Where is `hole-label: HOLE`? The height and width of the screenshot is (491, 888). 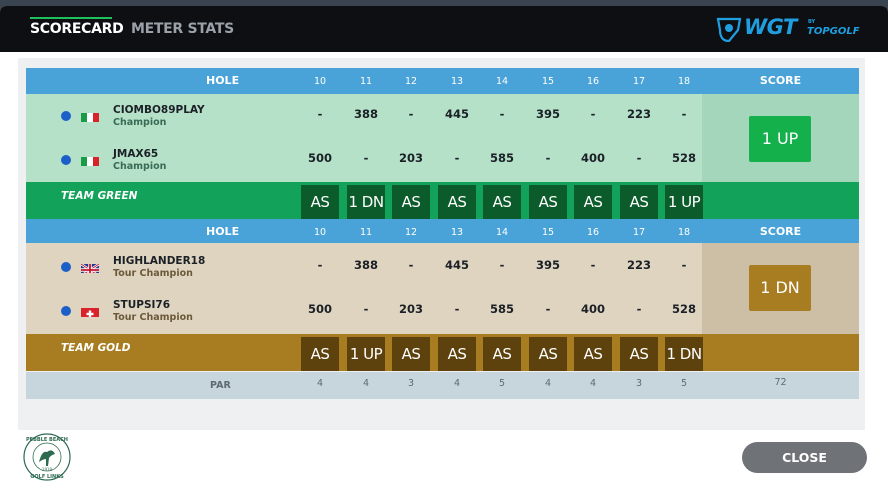
hole-label: HOLE is located at coordinates (223, 80).